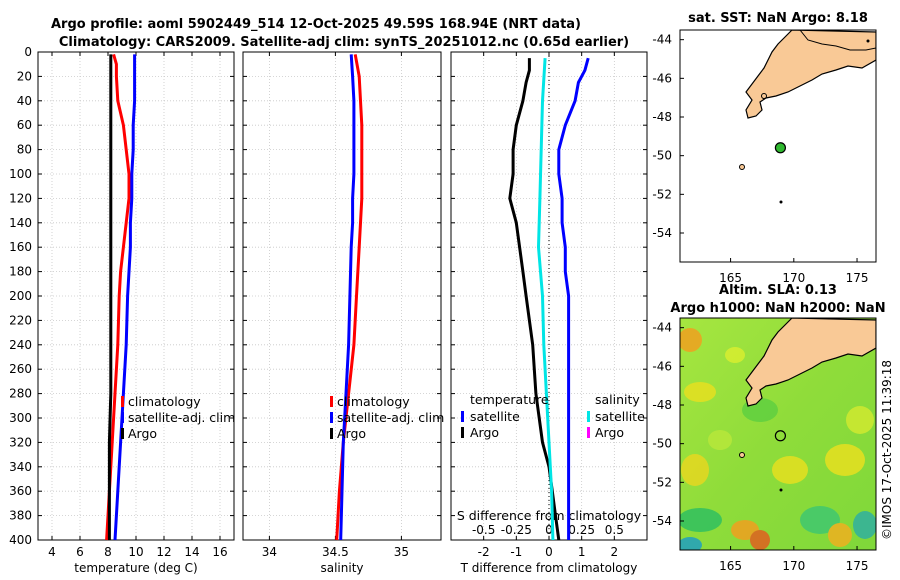  I want to click on x-tick-label: 6, so click(80, 552).